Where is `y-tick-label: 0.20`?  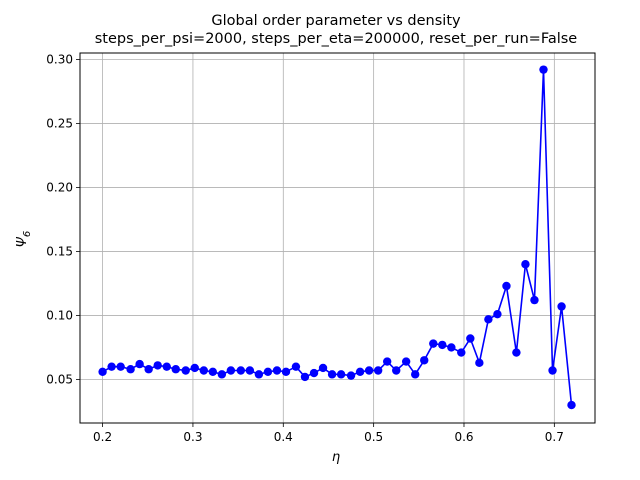
y-tick-label: 0.20 is located at coordinates (59, 187).